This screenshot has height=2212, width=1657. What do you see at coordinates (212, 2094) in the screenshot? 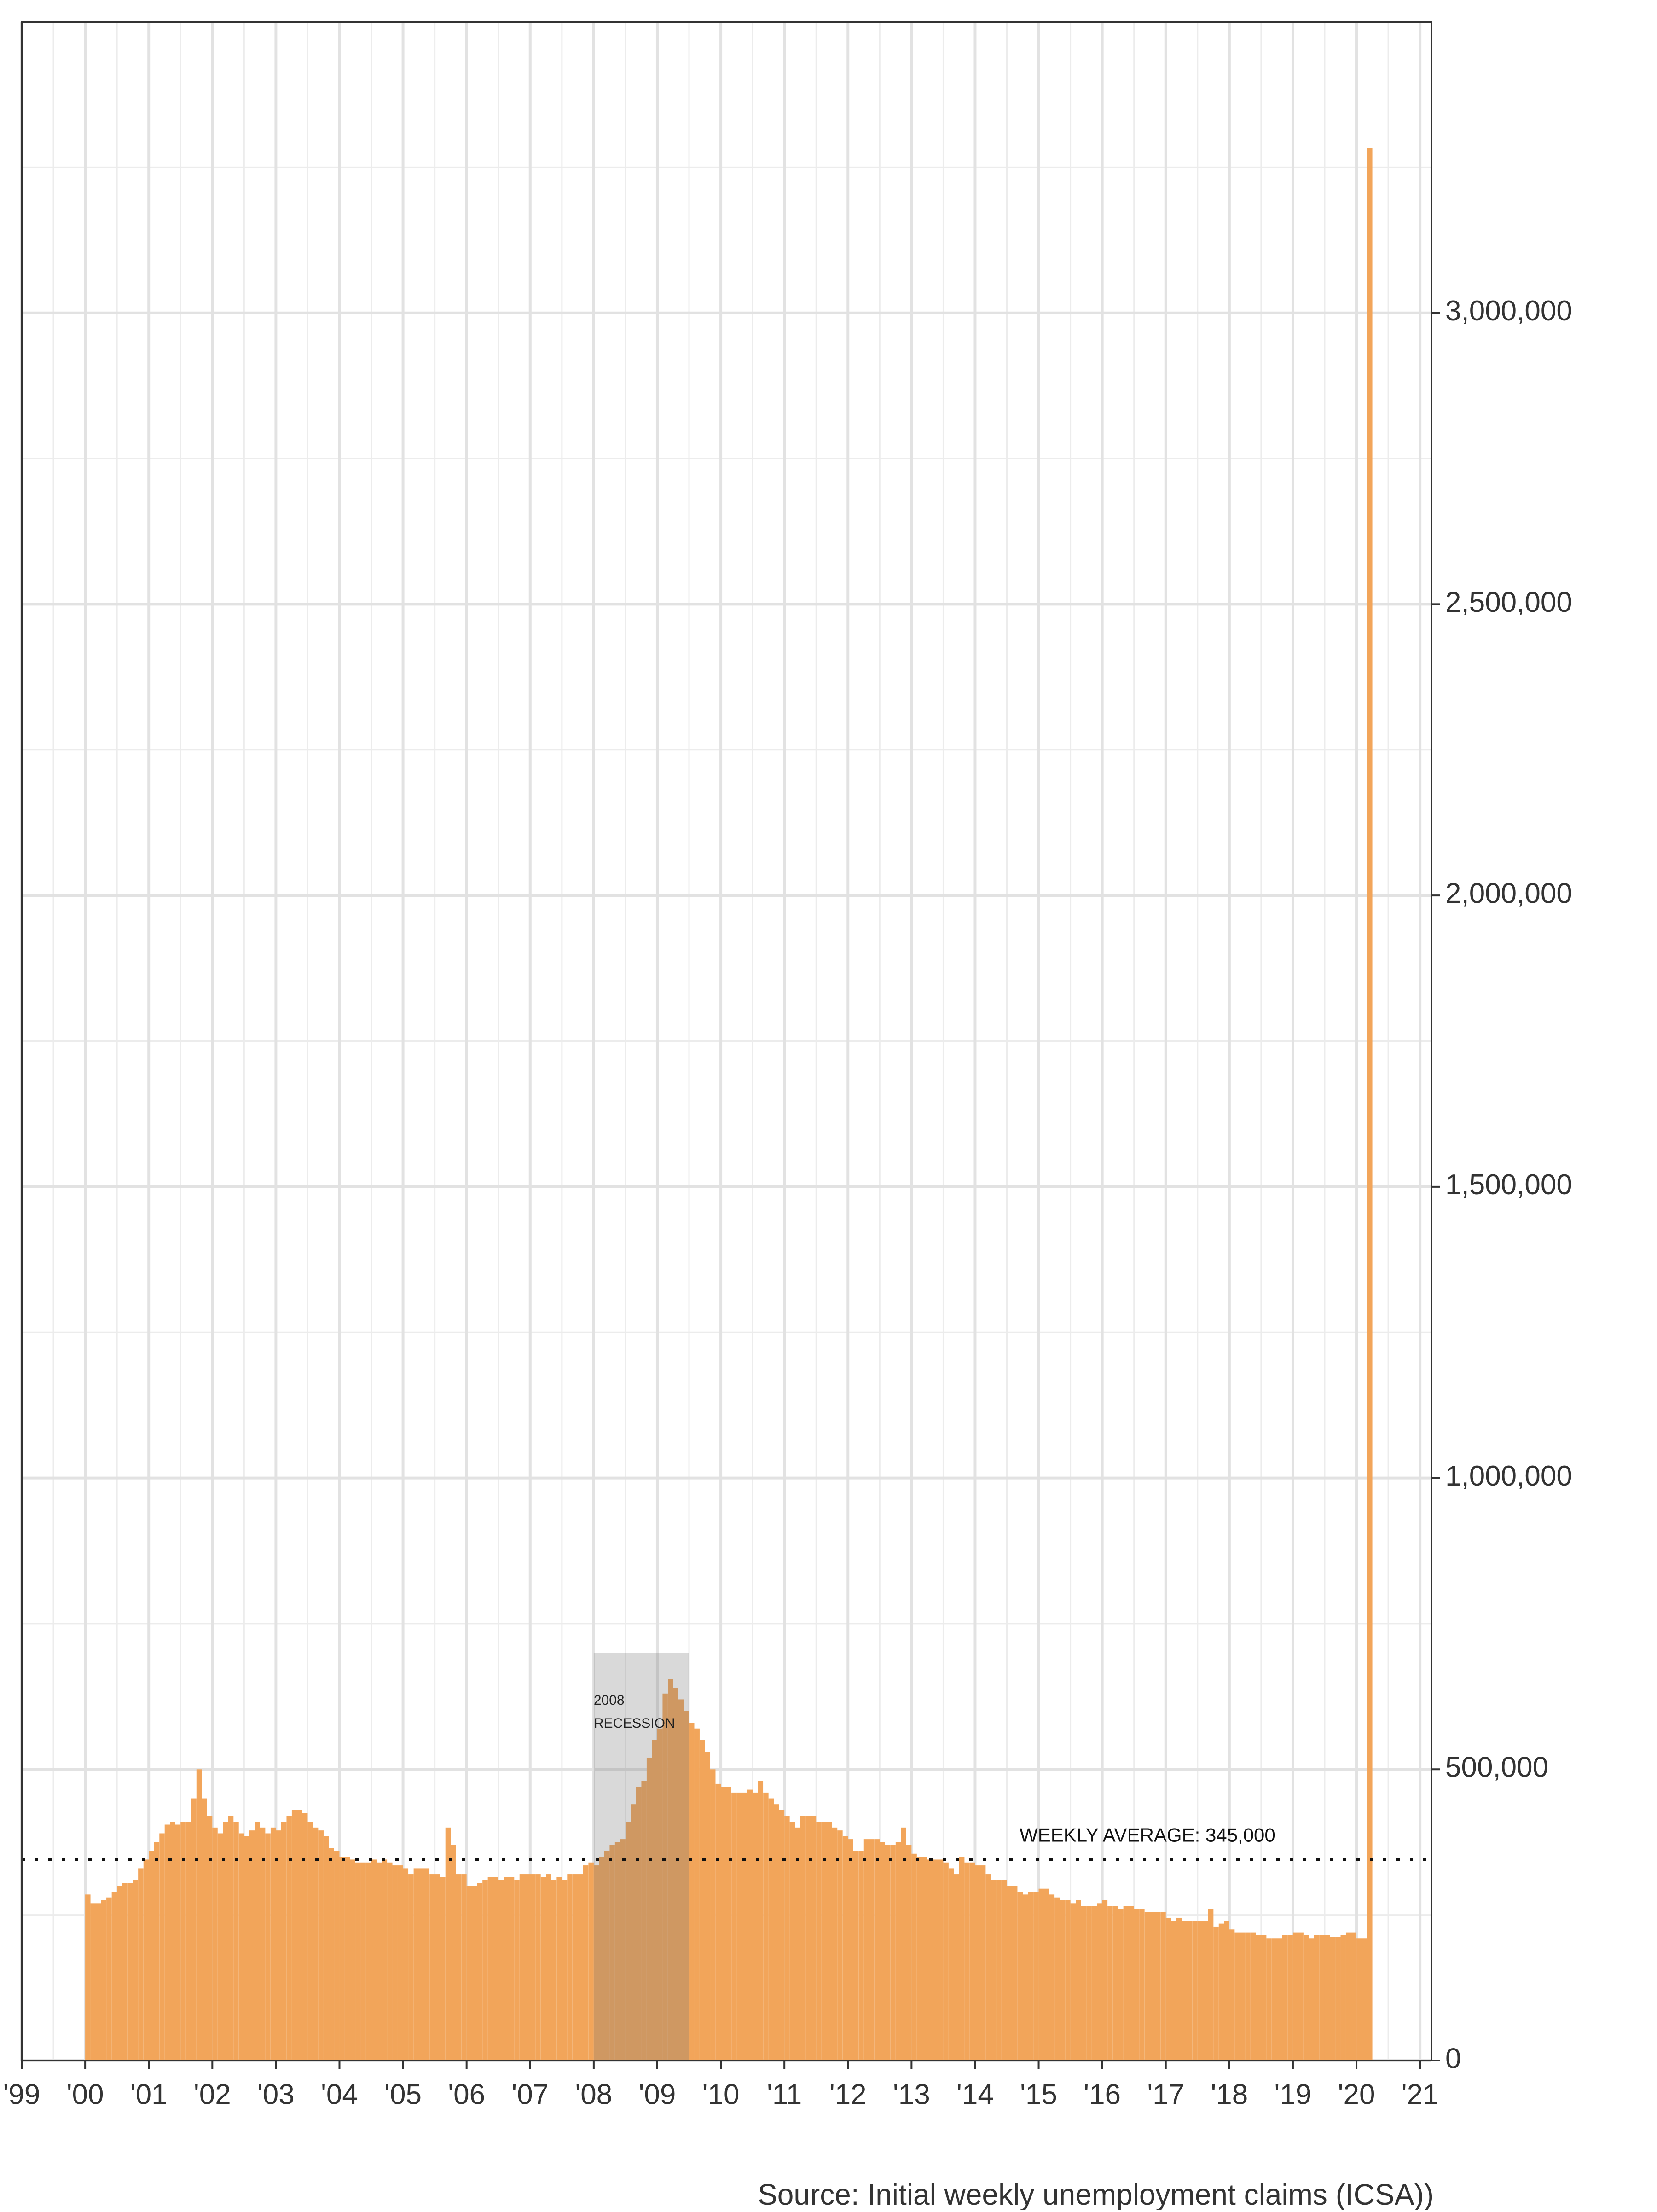
I see `x-tick-label: '02` at bounding box center [212, 2094].